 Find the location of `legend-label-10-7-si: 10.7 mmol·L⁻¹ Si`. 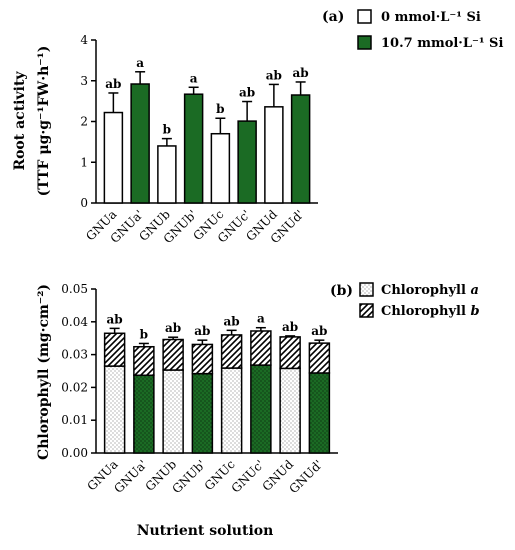

legend-label-10-7-si: 10.7 mmol·L⁻¹ Si is located at coordinates (442, 43).